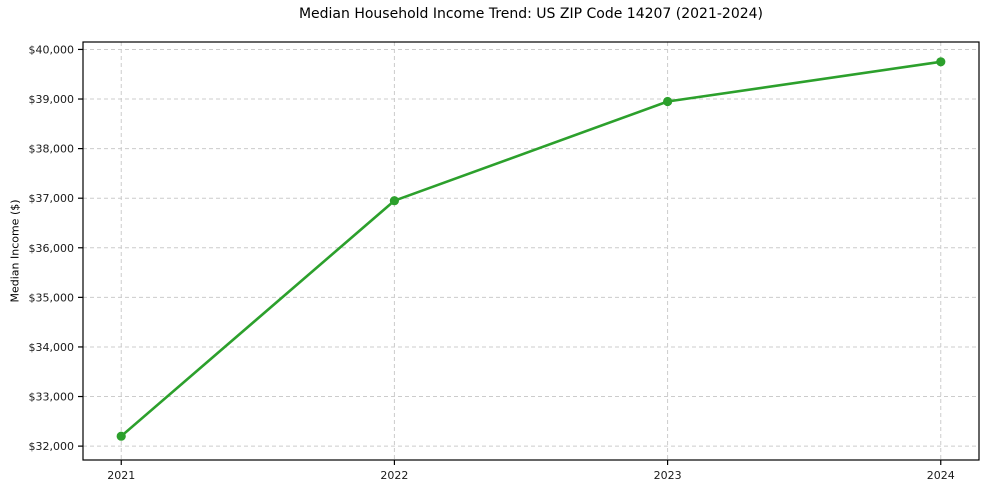  I want to click on y-tick-label: $32,000, so click(52, 446).